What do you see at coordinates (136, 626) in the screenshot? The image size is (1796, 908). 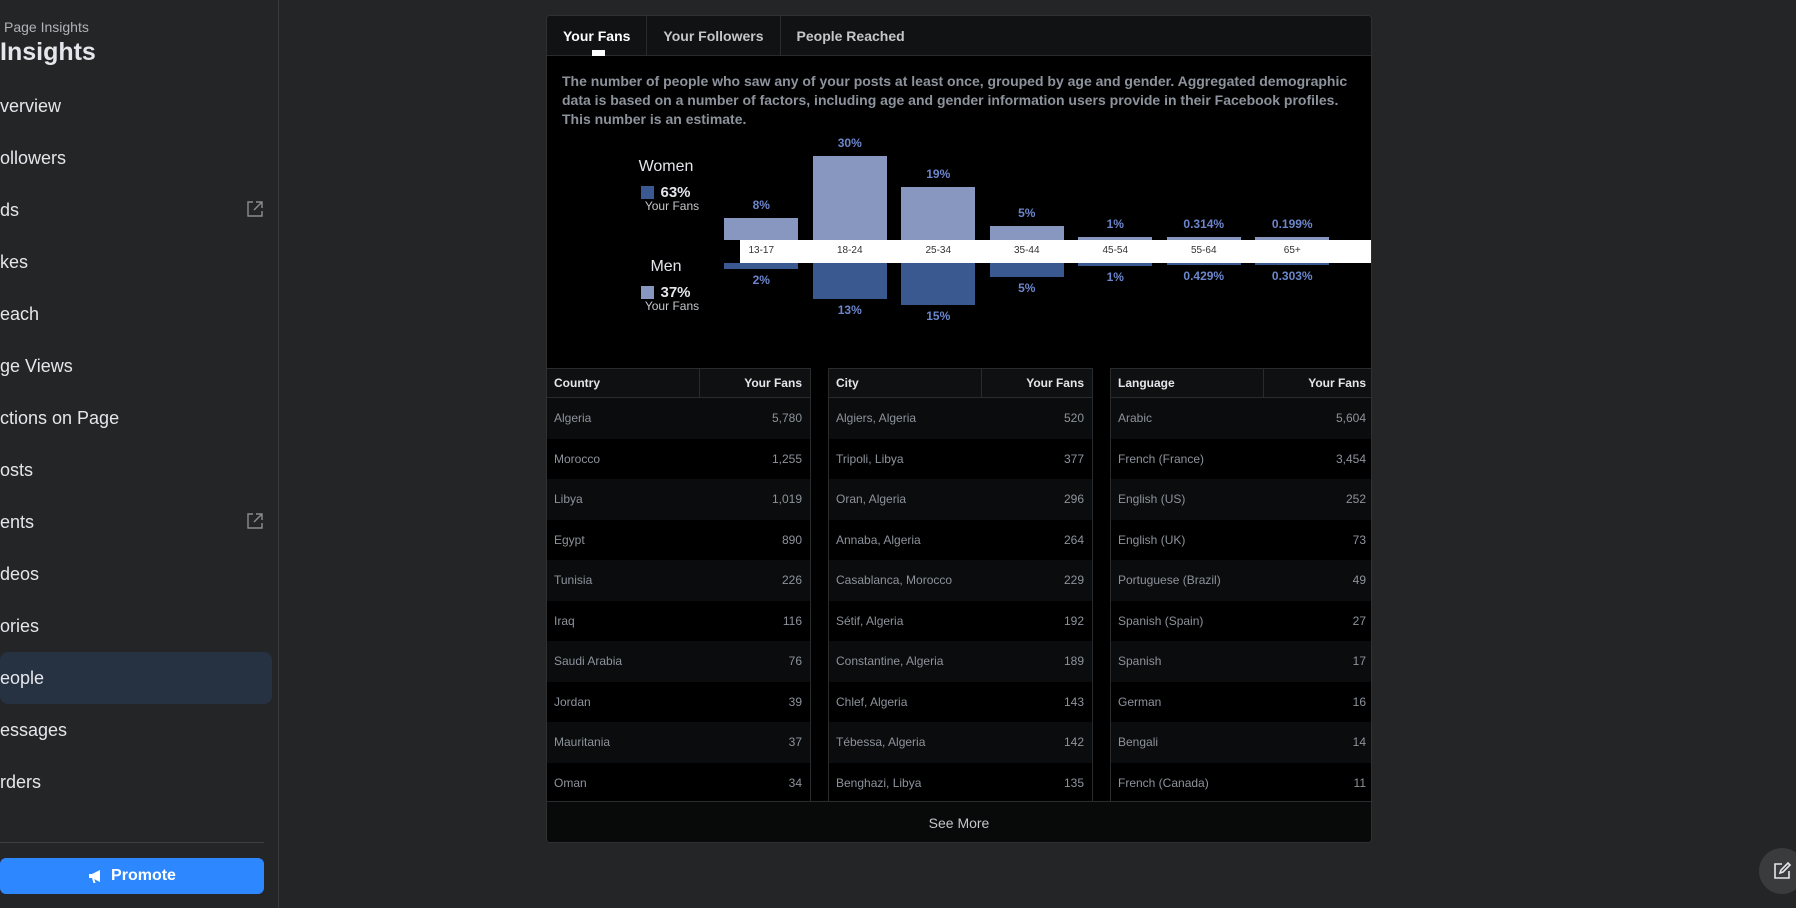 I see `sidebar-item-stories: ories` at bounding box center [136, 626].